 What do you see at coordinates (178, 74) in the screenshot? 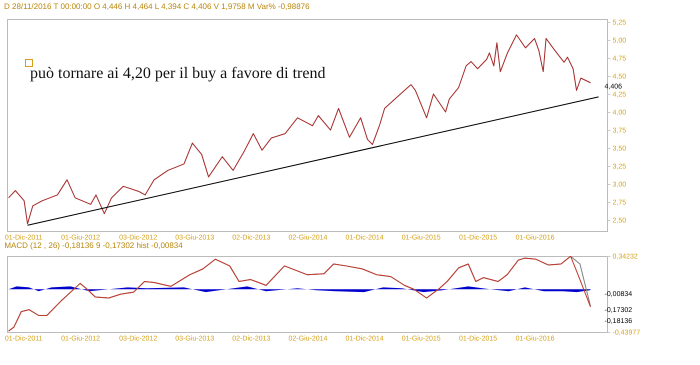
I see `annotation: può tornare ai 4,20 per il buy a favore di trend` at bounding box center [178, 74].